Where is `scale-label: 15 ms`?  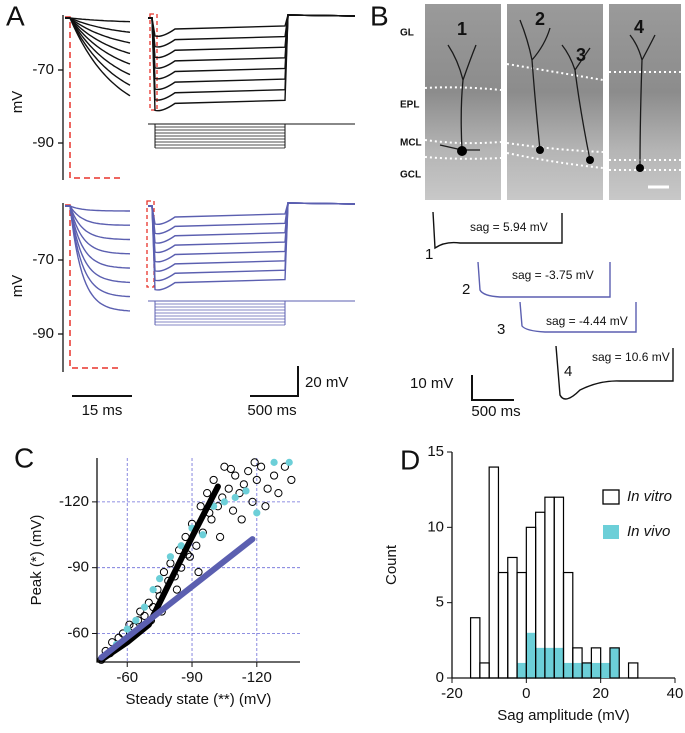 scale-label: 15 ms is located at coordinates (102, 410).